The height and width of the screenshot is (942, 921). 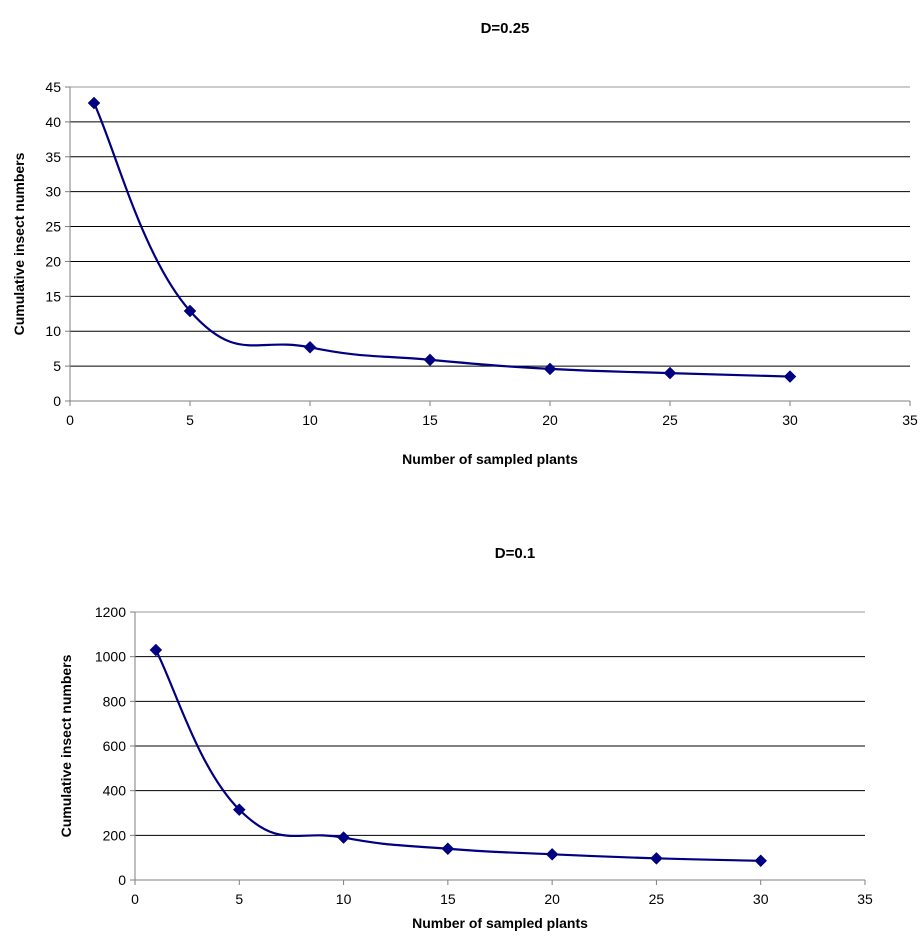 I want to click on y-tick-label: 40, so click(x=53, y=122).